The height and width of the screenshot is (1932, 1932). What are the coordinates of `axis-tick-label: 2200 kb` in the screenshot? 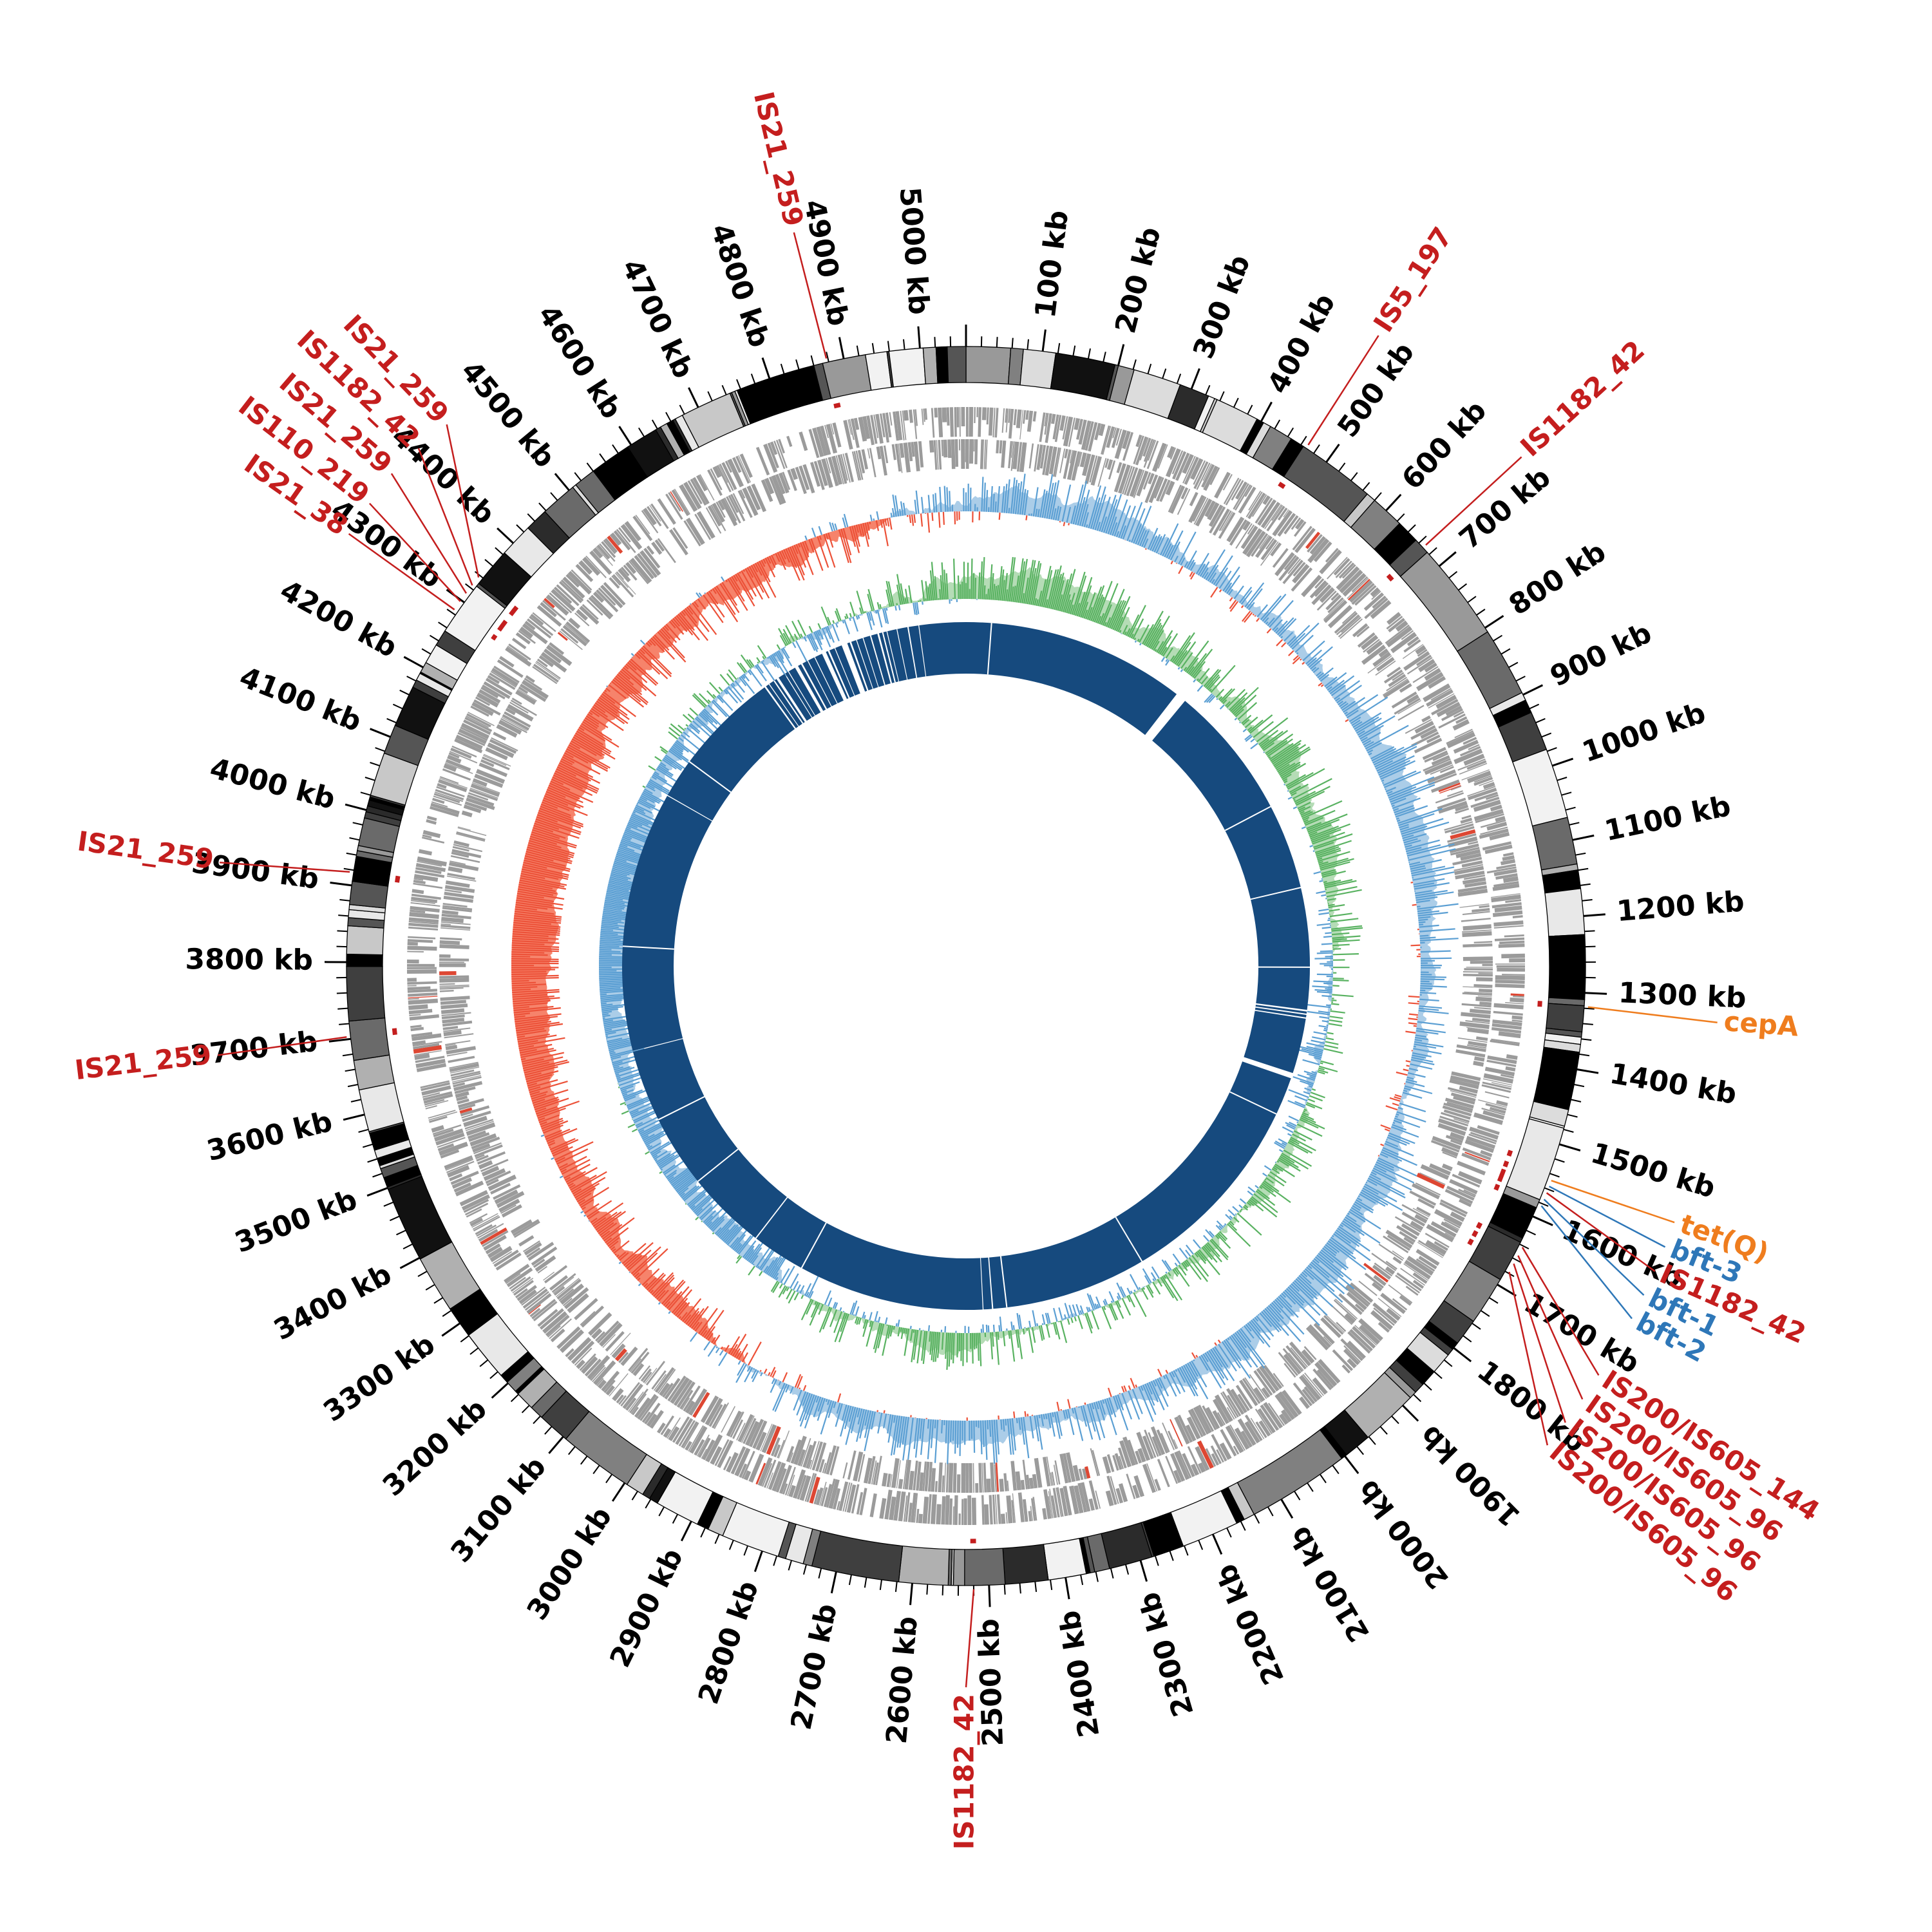 It's located at (1250, 1624).